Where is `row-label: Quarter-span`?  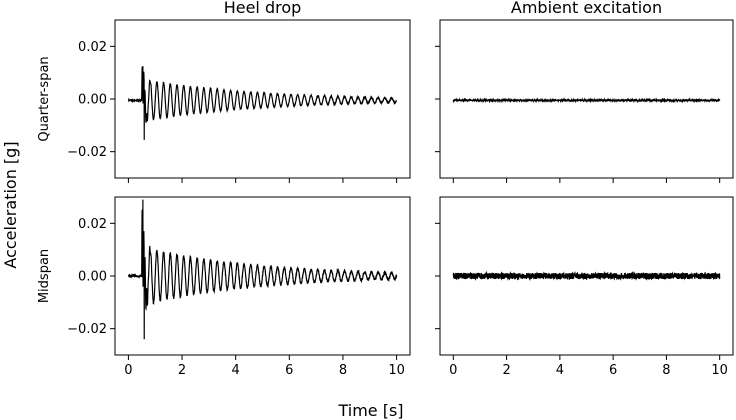
row-label: Quarter-span is located at coordinates (44, 98).